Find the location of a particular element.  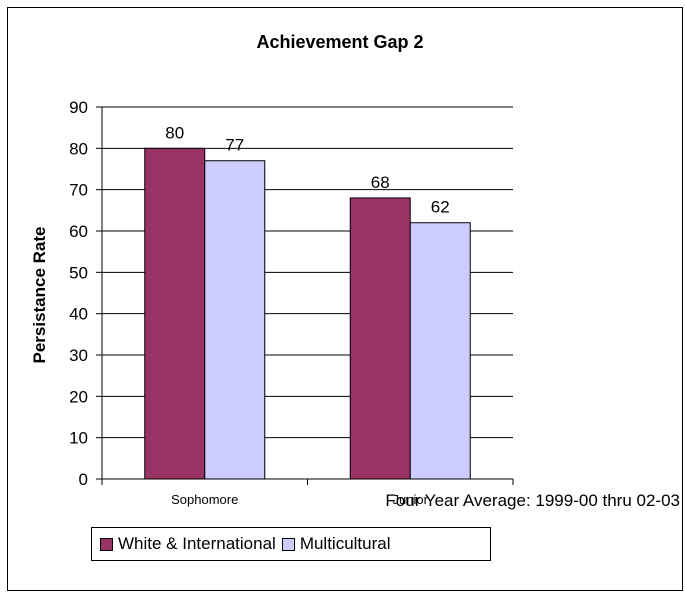

data-label: 80 is located at coordinates (174, 132).